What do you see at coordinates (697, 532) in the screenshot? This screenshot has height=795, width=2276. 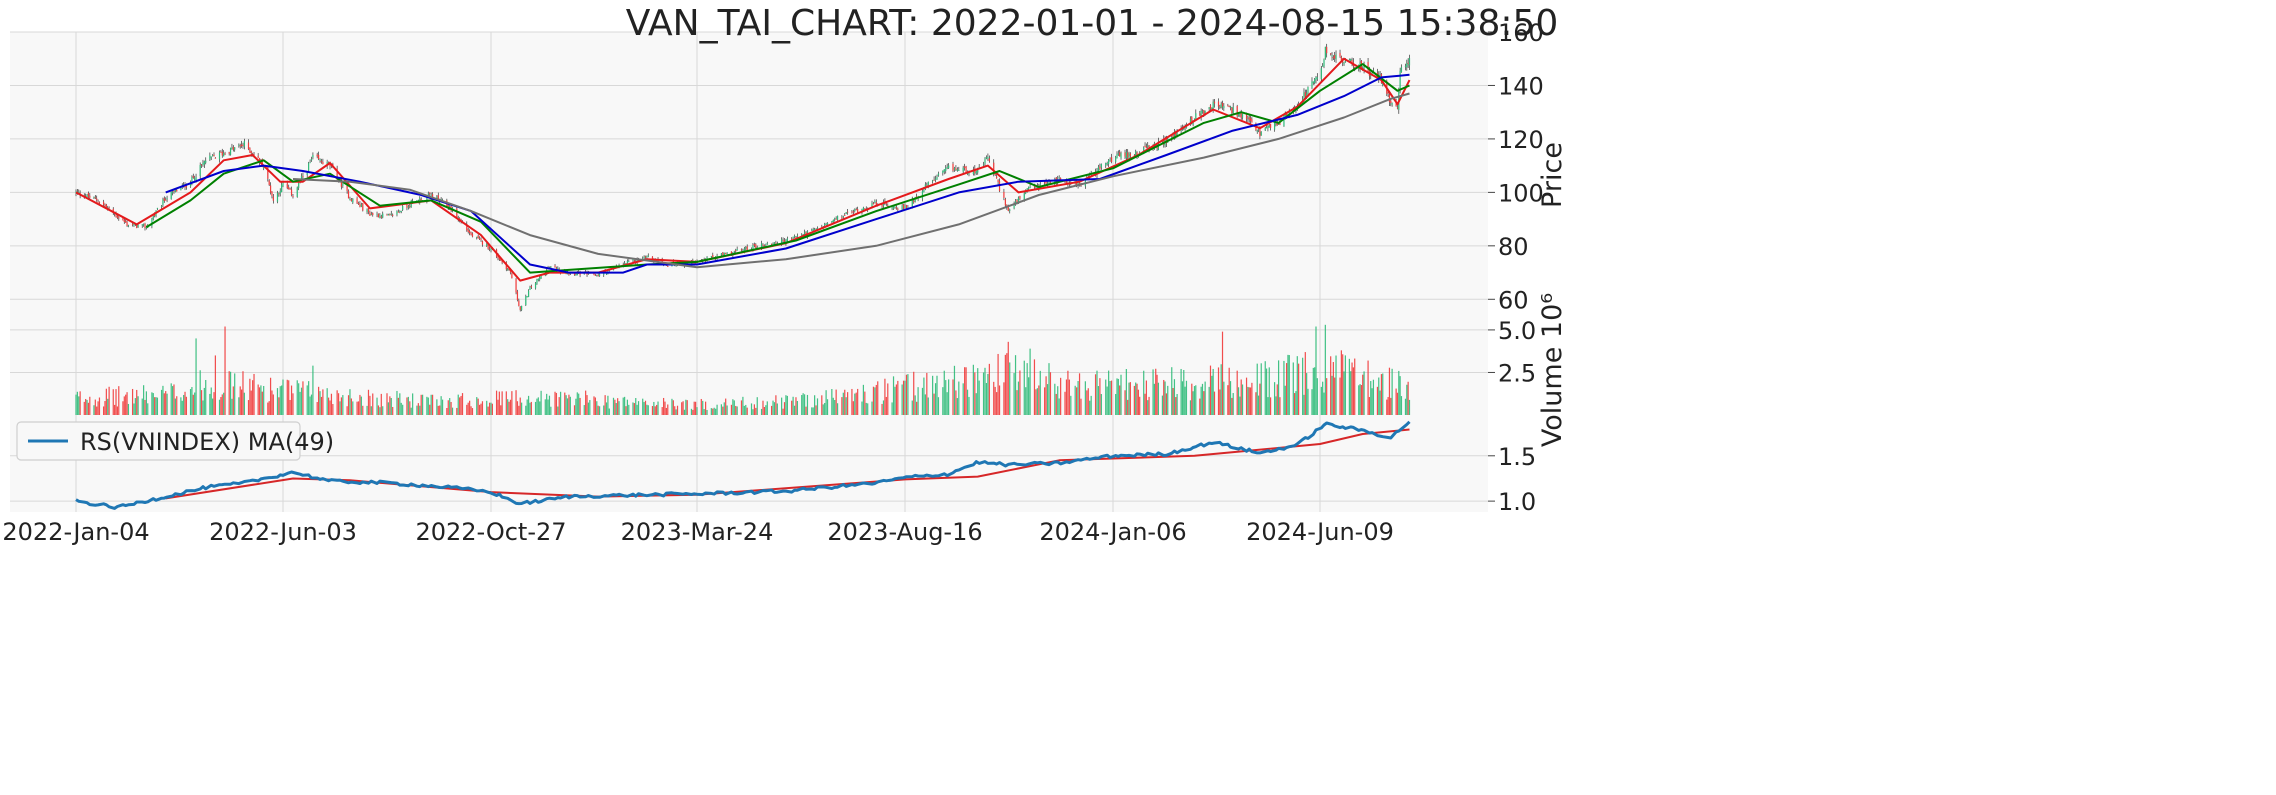 I see `x-tick-label: 2023-Mar-24` at bounding box center [697, 532].